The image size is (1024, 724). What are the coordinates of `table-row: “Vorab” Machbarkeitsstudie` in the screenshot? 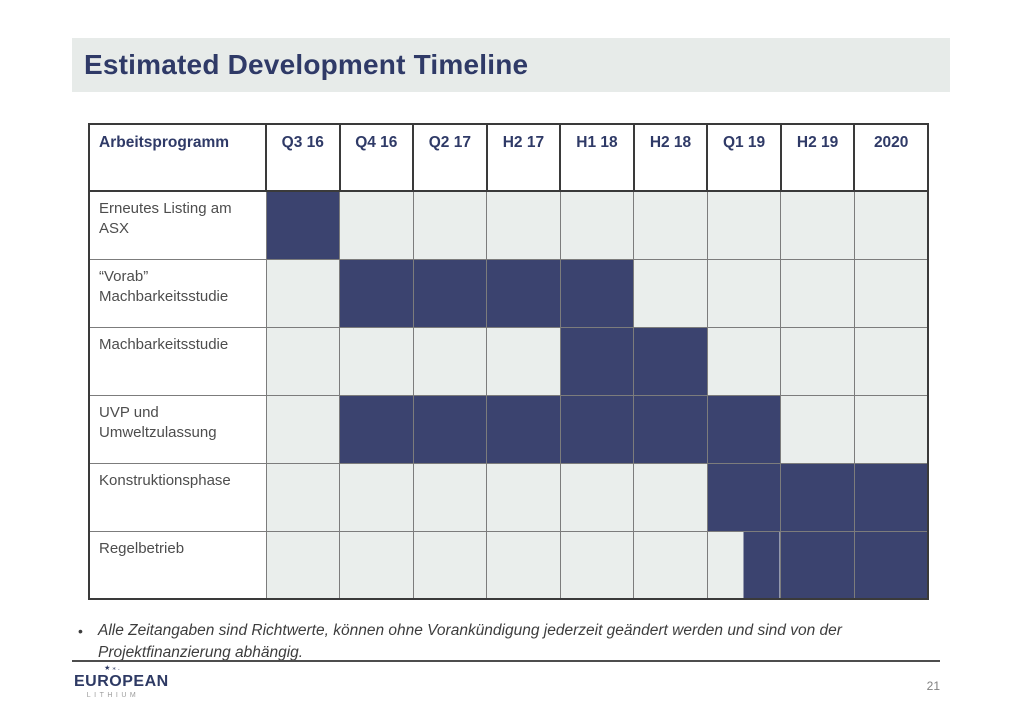 It's located at (508, 293).